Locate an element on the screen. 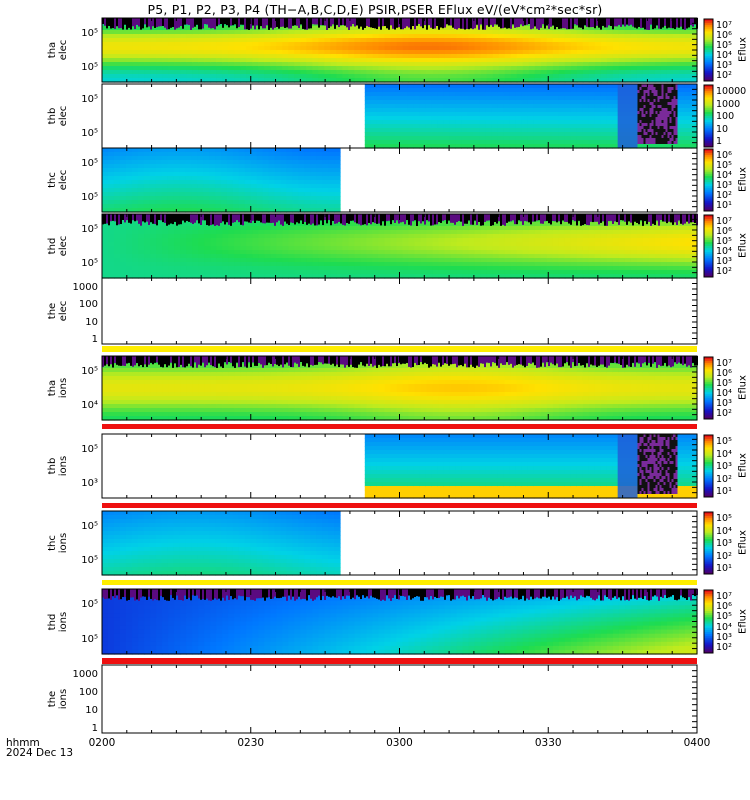 The width and height of the screenshot is (750, 800). panel-frame-the-ions is located at coordinates (399, 699).